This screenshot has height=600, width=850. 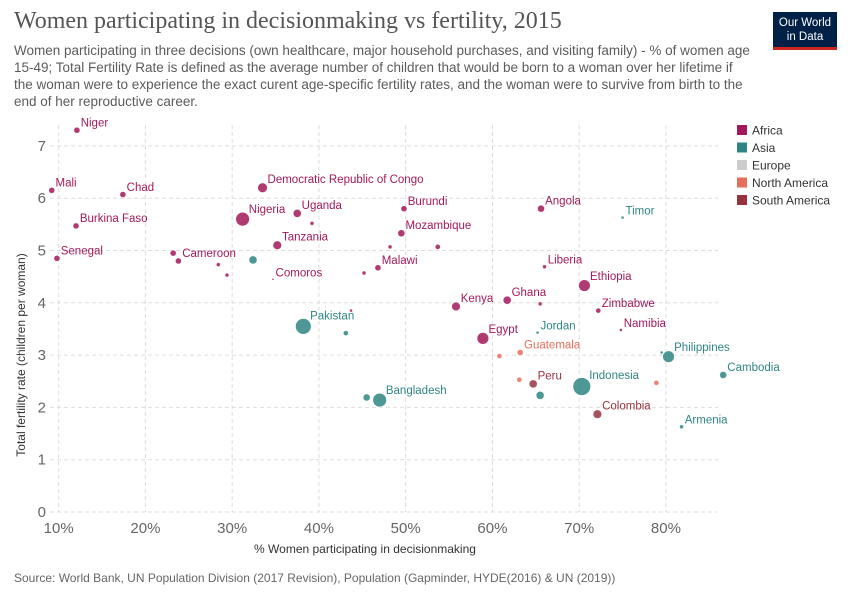 I want to click on point-label: Armenia, so click(x=706, y=421).